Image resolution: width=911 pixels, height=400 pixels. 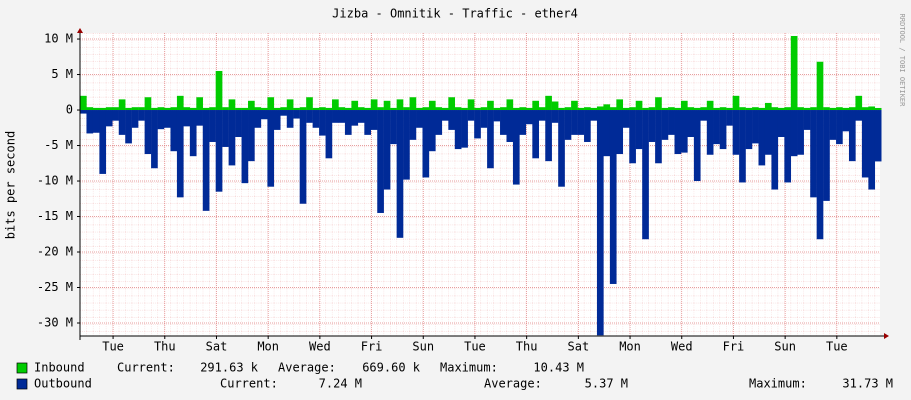 What do you see at coordinates (372, 347) in the screenshot?
I see `x-tick-label: Fri` at bounding box center [372, 347].